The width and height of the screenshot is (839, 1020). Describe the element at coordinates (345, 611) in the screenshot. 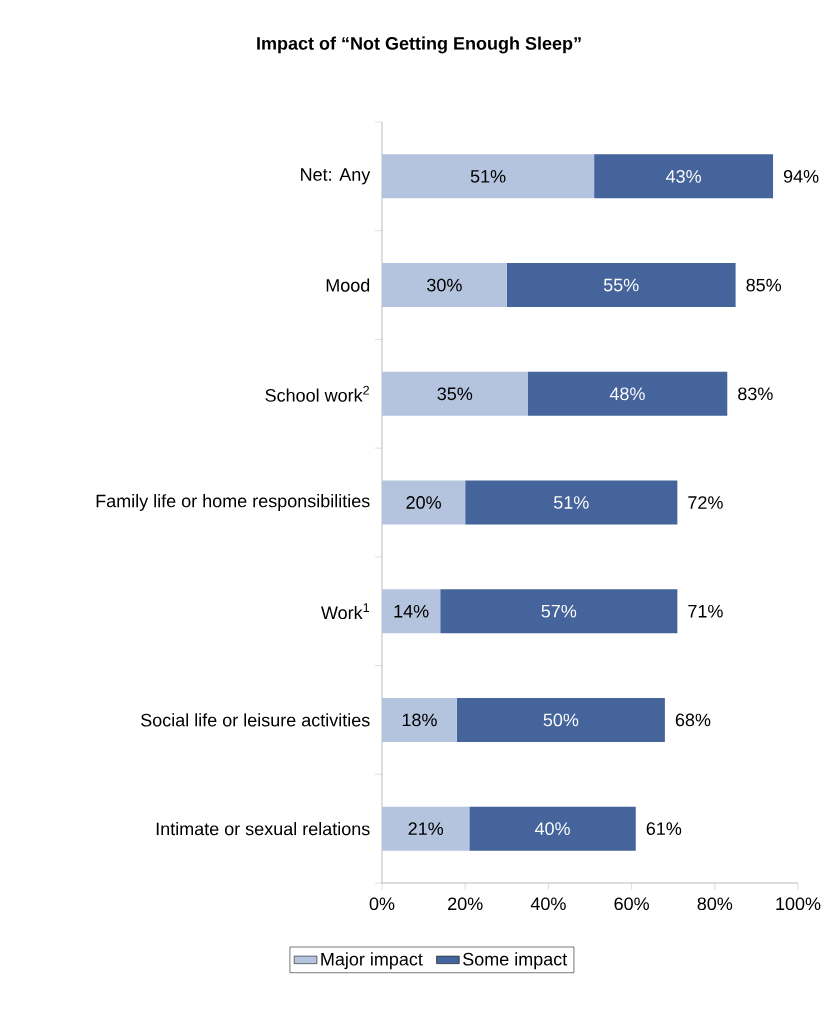

I see `y-tick-label: Work$^{1}$` at that location.